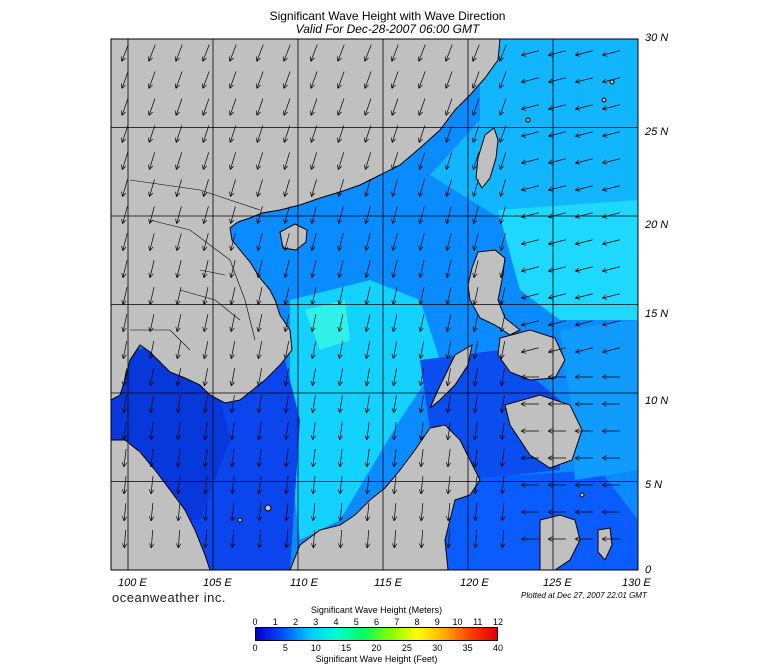 The height and width of the screenshot is (665, 775). Describe the element at coordinates (437, 648) in the screenshot. I see `colorbar-feet-tick: 30` at that location.